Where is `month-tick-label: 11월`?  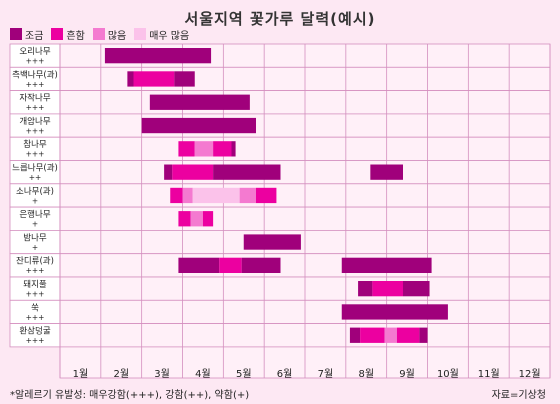 month-tick-label: 11월 is located at coordinates (489, 374).